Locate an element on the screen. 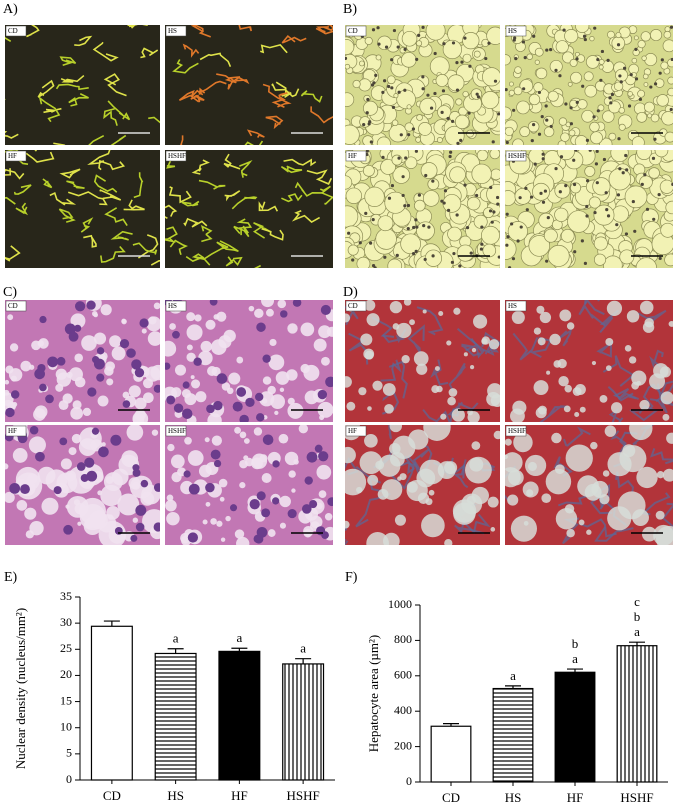 Image resolution: width=675 pixels, height=810 pixels. y-tick-label: 5 is located at coordinates (69, 753).